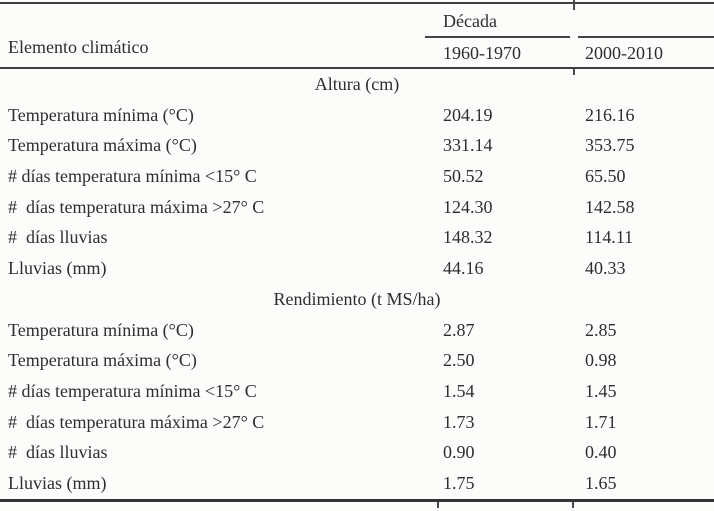  Describe the element at coordinates (78, 47) in the screenshot. I see `row-header-label: Elemento climático` at that location.